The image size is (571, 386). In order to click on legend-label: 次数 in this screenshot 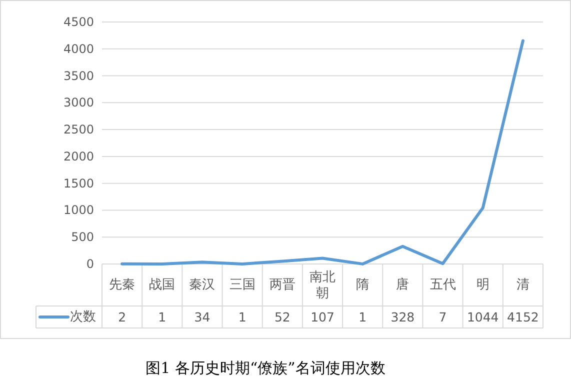, I will do `click(83, 317)`.